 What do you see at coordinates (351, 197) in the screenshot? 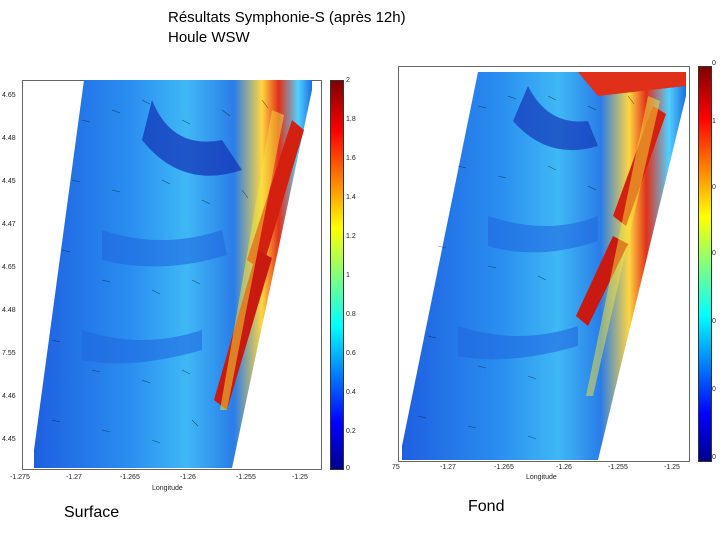
I see `surface-colorbar-tick: 1.4` at bounding box center [351, 197].